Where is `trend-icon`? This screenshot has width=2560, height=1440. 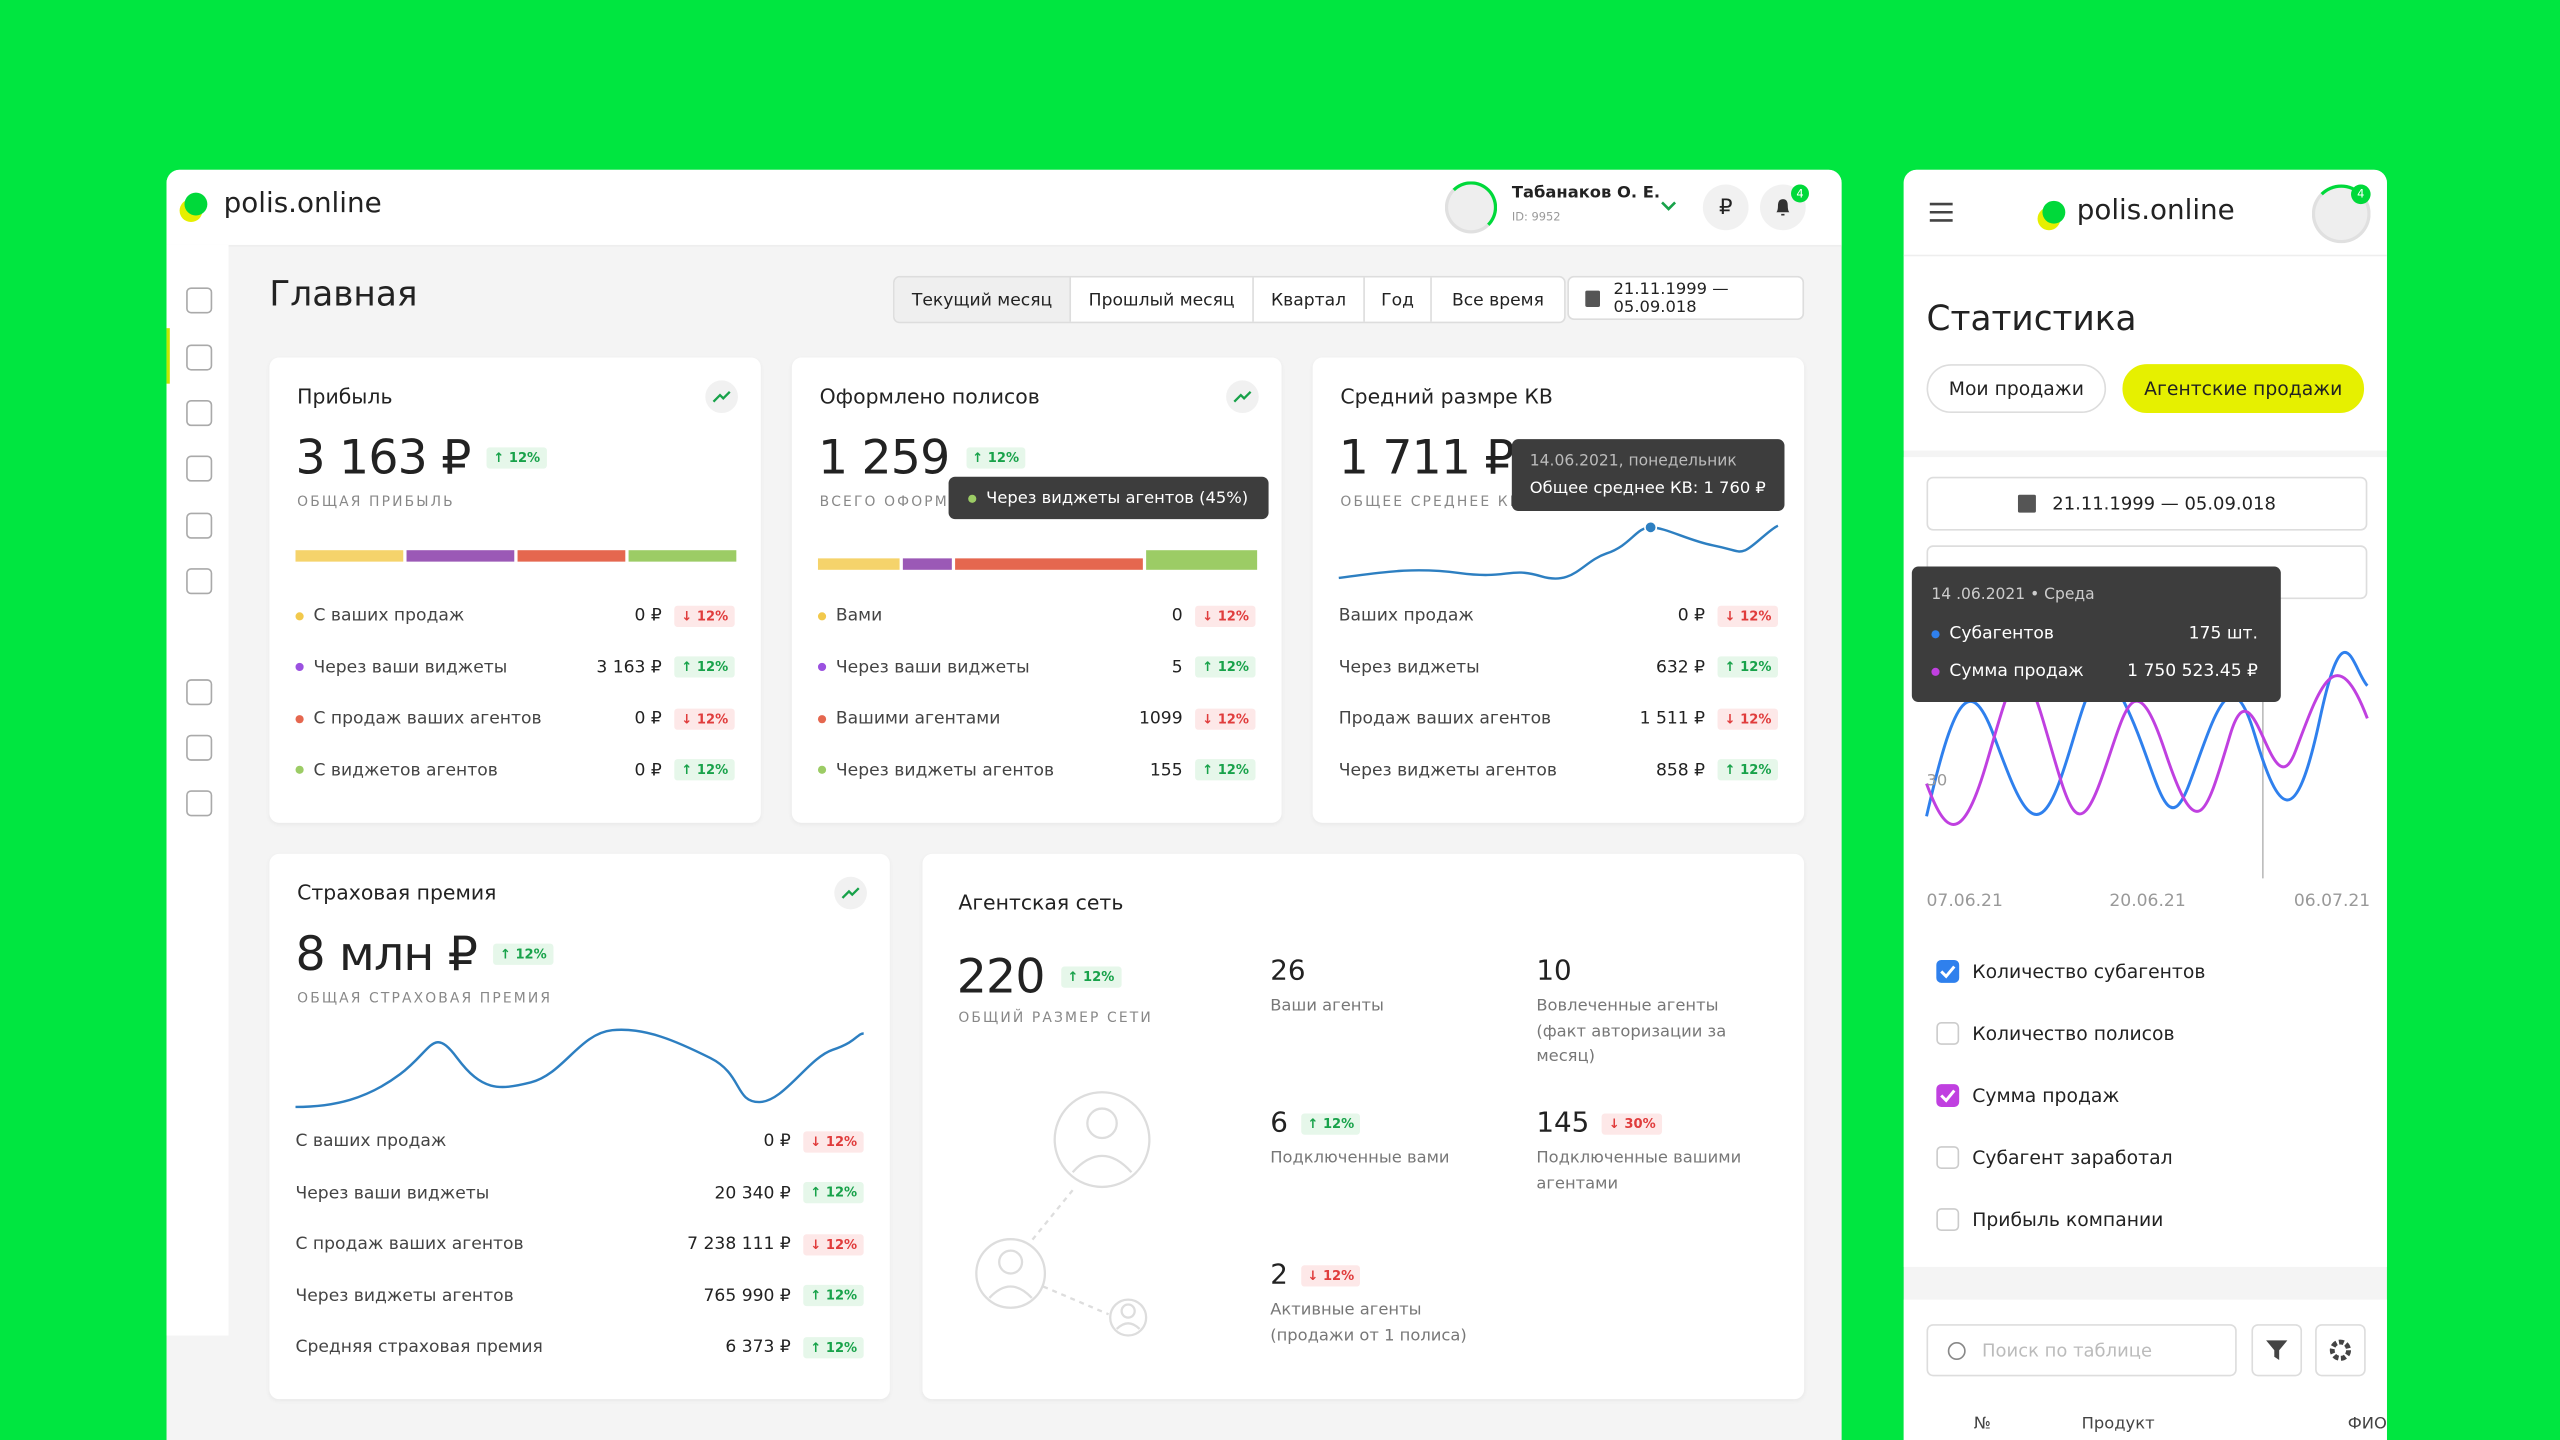 trend-icon is located at coordinates (850, 893).